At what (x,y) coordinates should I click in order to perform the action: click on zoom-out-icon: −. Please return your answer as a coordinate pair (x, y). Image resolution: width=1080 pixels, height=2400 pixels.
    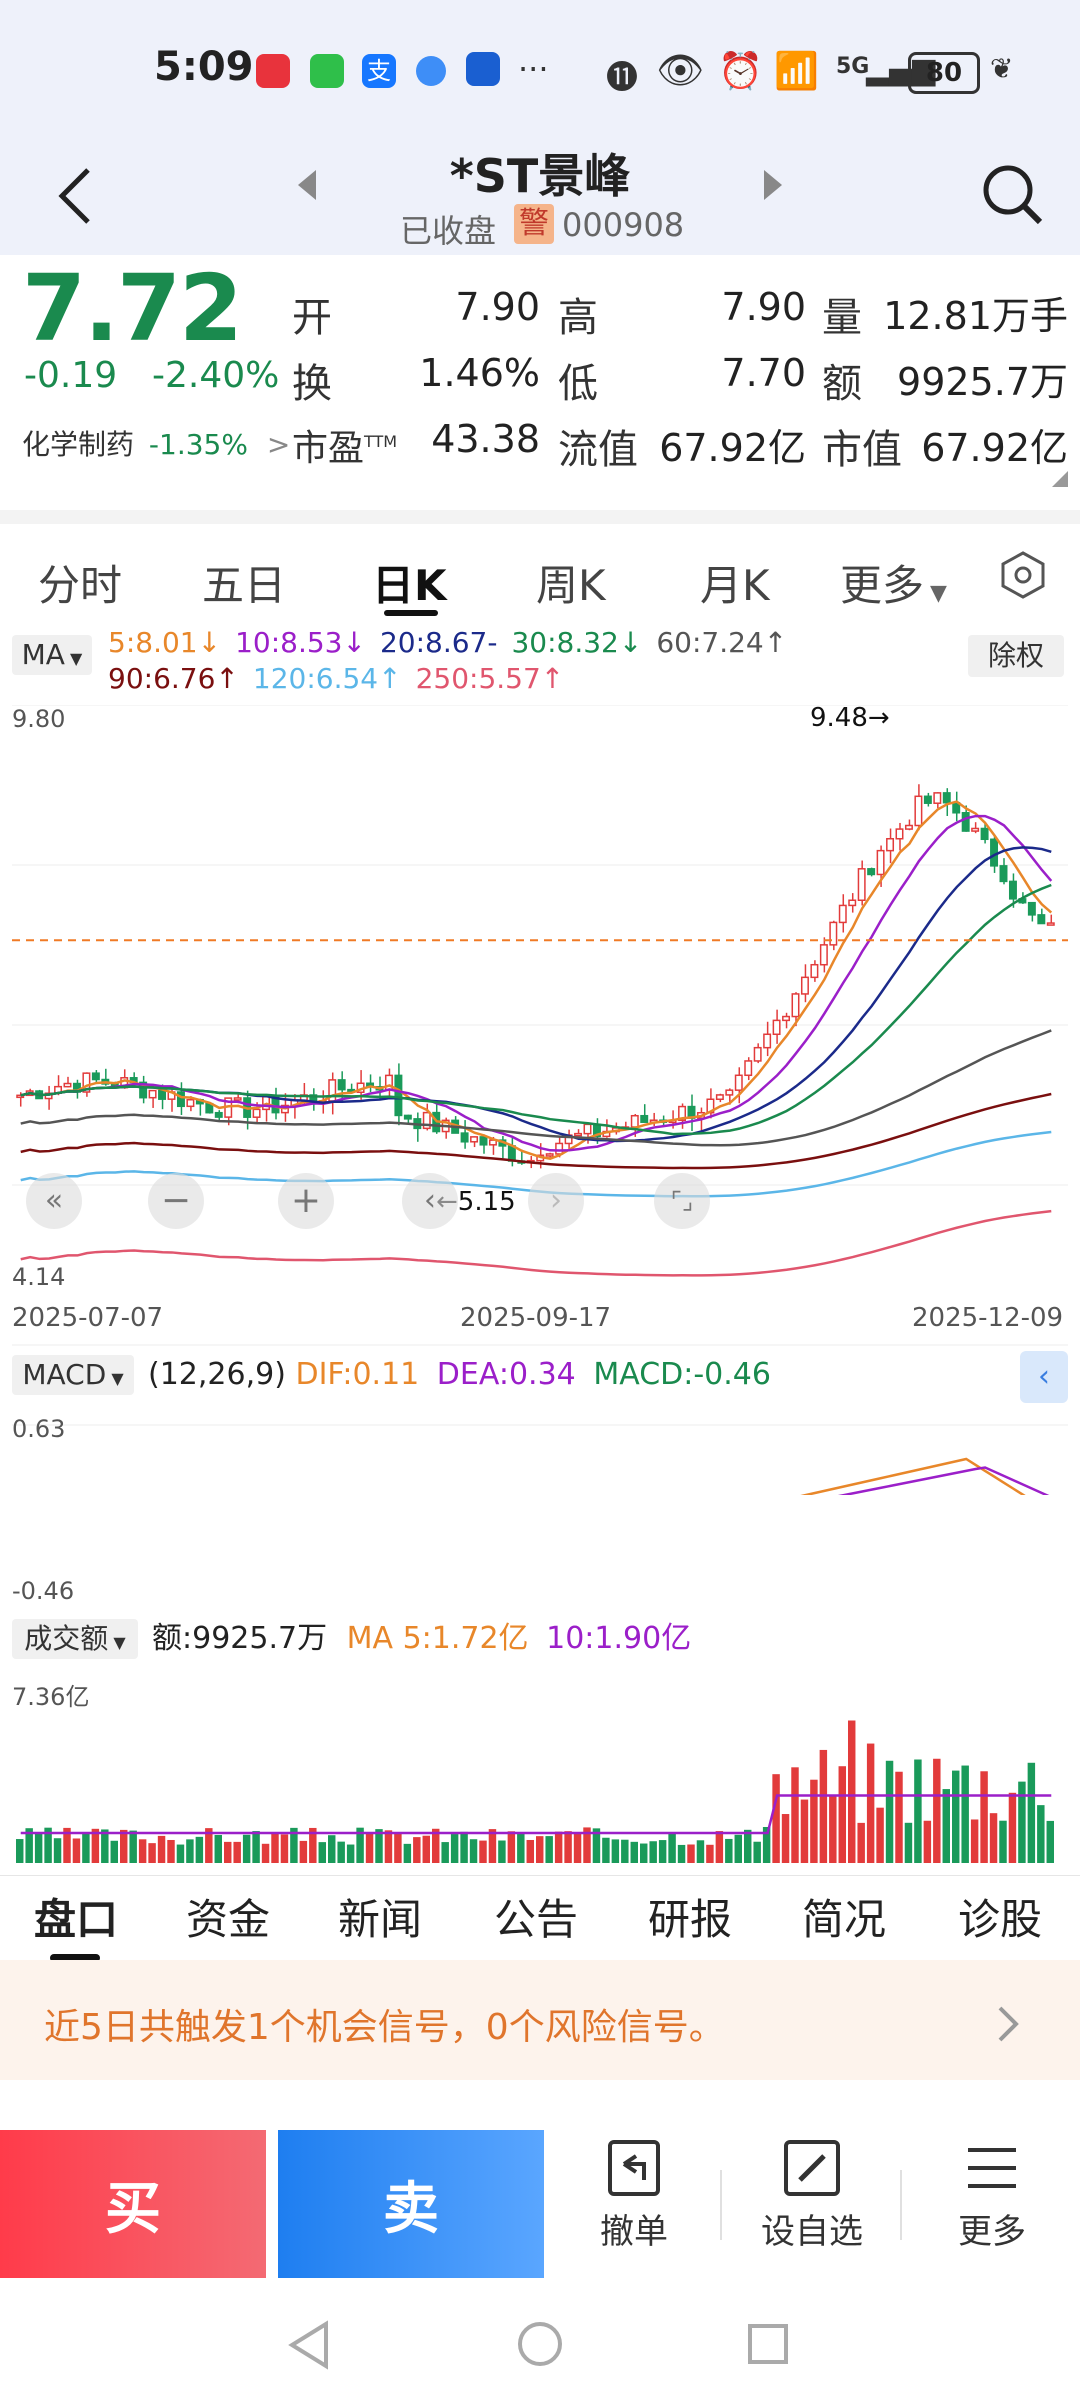
    Looking at the image, I should click on (176, 1201).